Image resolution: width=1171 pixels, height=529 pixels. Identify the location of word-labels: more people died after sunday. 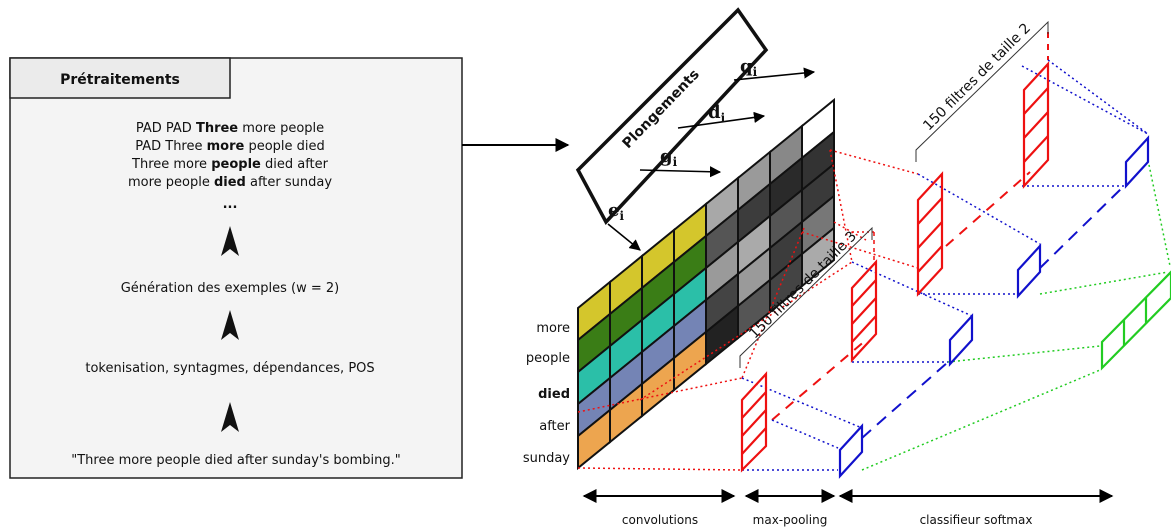
(547, 393).